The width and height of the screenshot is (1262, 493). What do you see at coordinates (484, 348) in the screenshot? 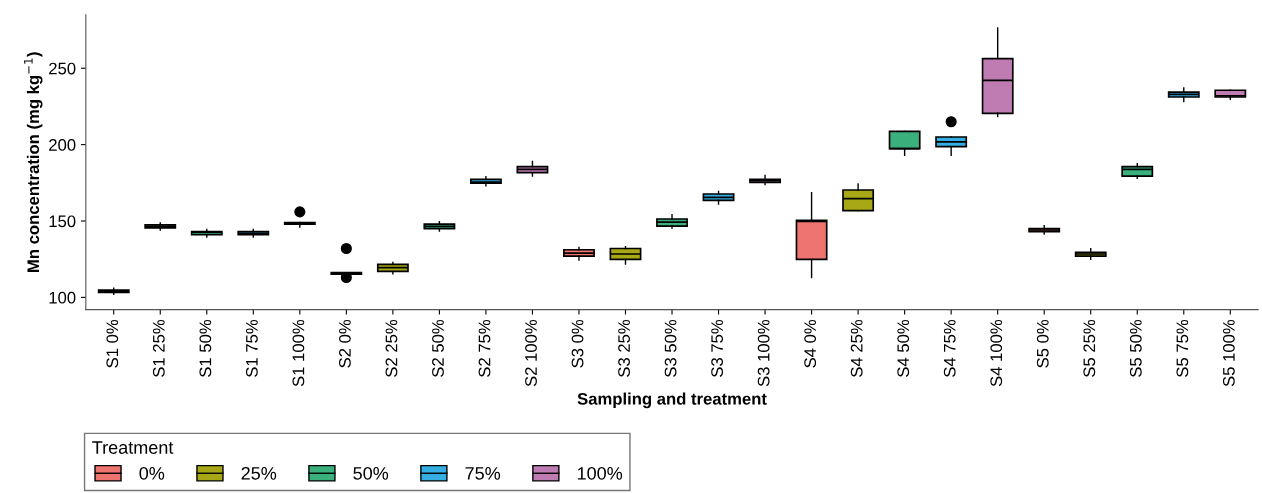
I see `x-tick-label: S2 75%` at bounding box center [484, 348].